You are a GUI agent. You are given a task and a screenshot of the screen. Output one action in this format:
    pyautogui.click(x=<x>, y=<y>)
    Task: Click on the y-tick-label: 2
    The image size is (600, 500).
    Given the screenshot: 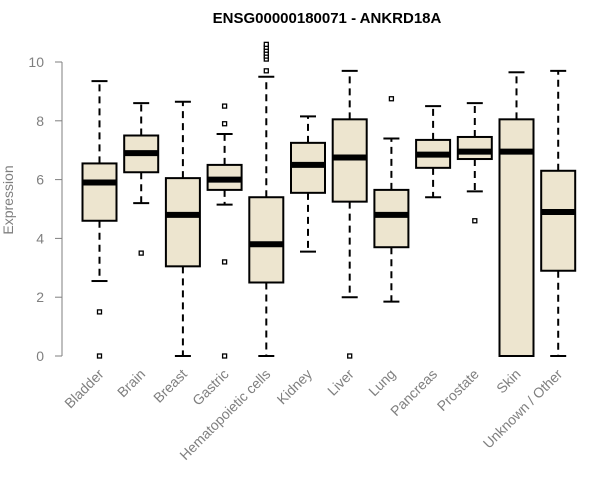 What is the action you would take?
    pyautogui.click(x=40, y=297)
    